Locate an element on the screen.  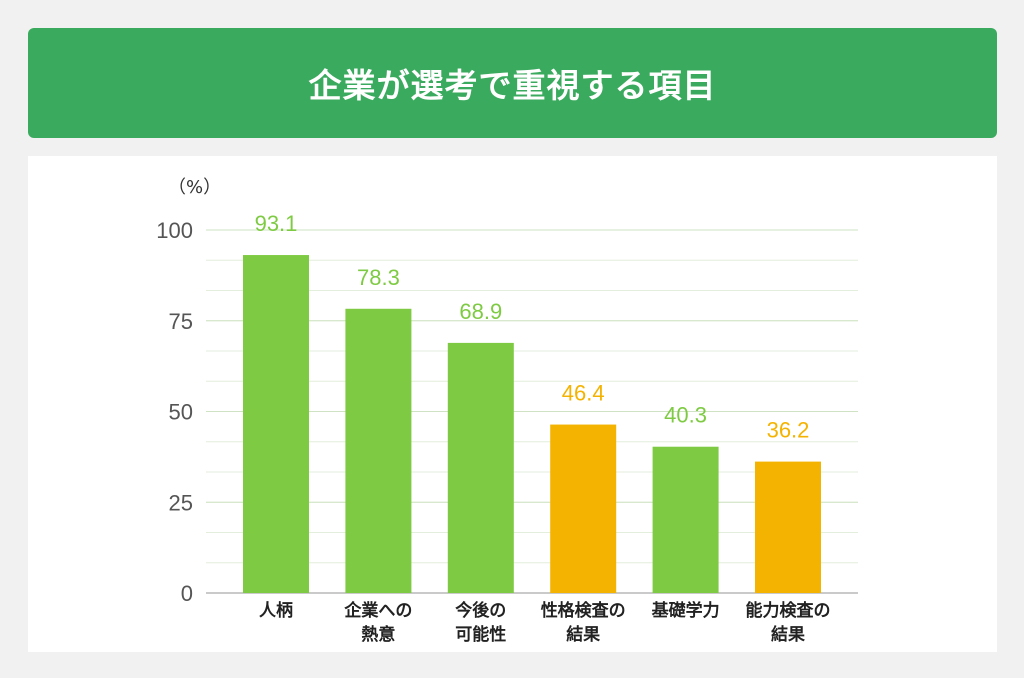
y-tick-label: 50 is located at coordinates (181, 412).